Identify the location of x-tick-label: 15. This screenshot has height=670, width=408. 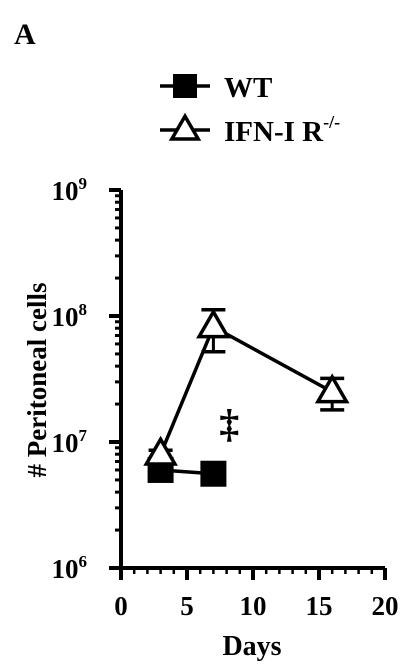
(319, 606).